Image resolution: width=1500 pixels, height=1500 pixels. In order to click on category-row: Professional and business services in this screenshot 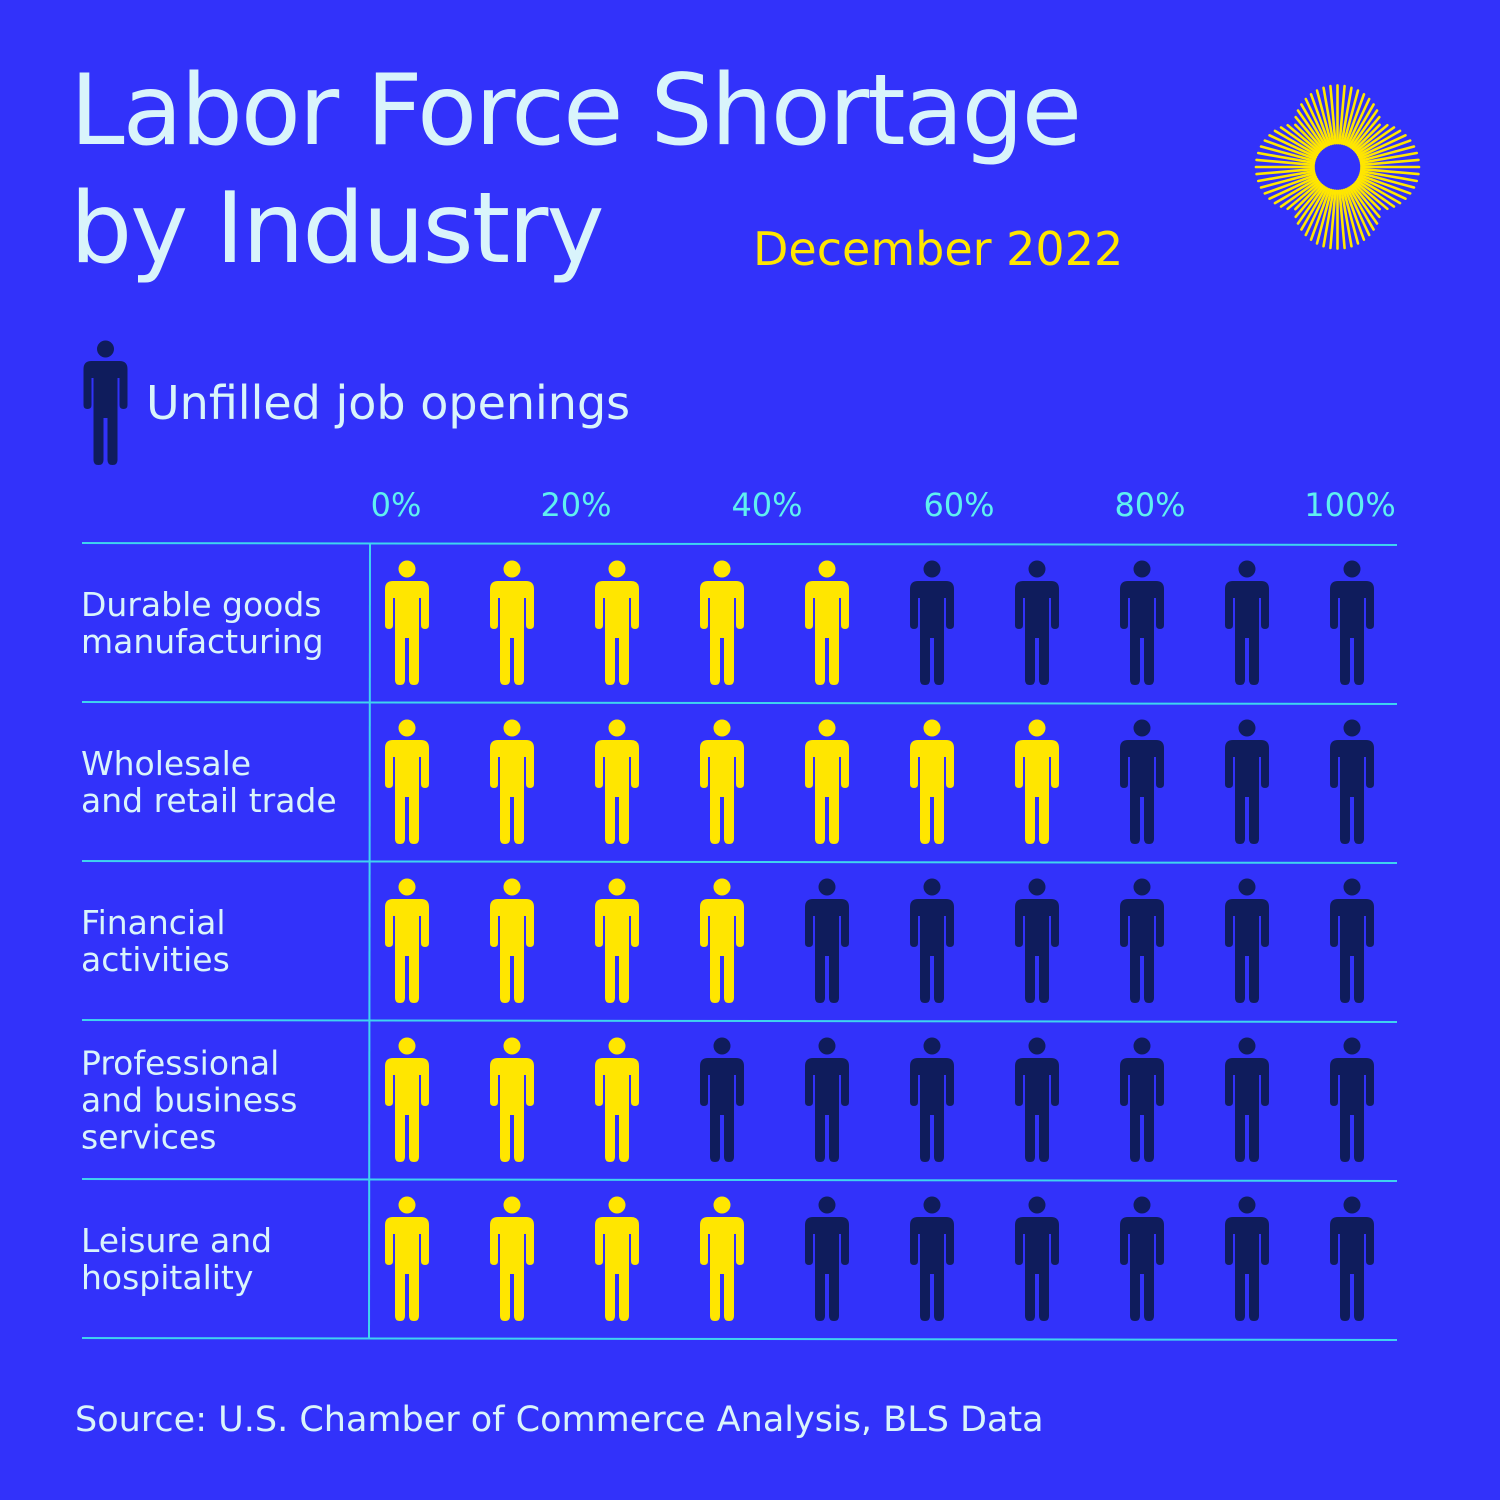, I will do `click(727, 1099)`.